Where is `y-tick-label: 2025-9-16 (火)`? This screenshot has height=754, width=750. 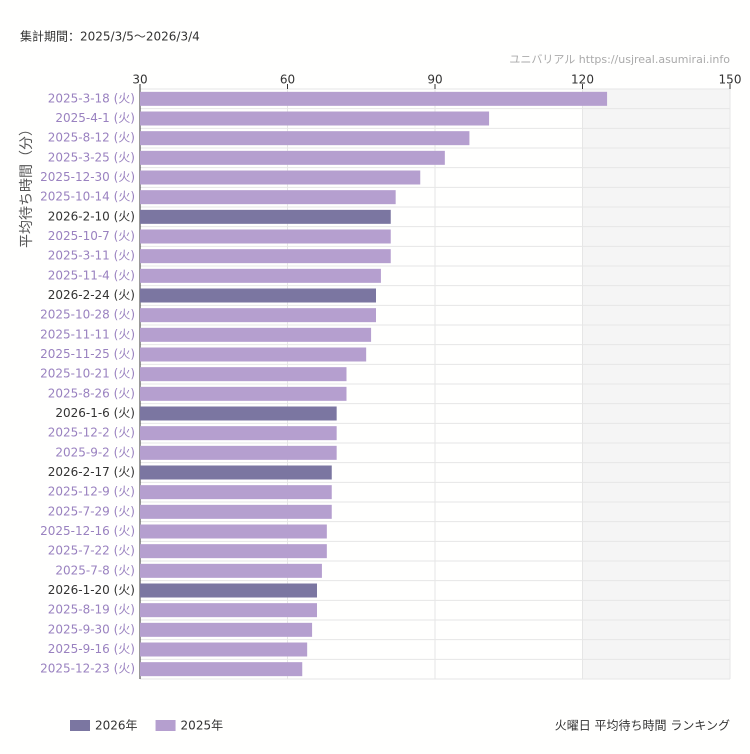
y-tick-label: 2025-9-16 (火) is located at coordinates (91, 649).